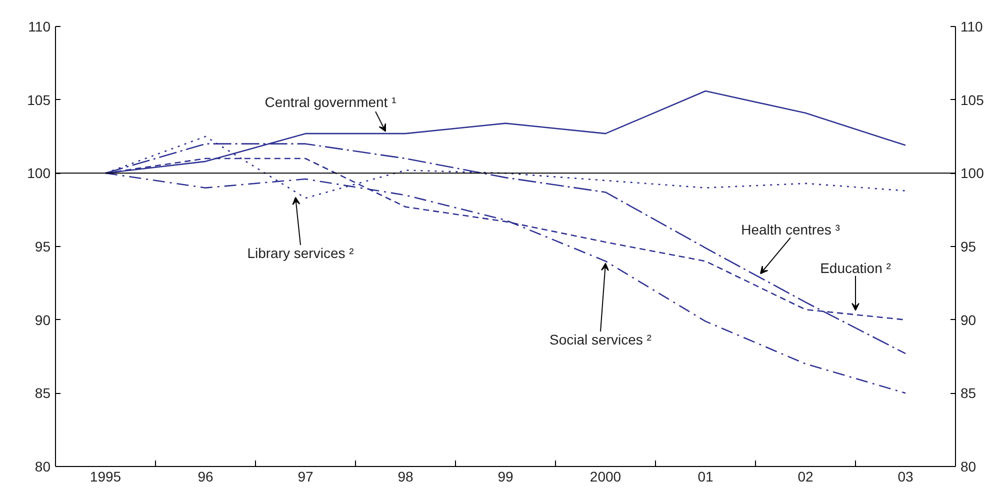 The width and height of the screenshot is (999, 489). Describe the element at coordinates (972, 100) in the screenshot. I see `y2-tick-label: 105` at that location.